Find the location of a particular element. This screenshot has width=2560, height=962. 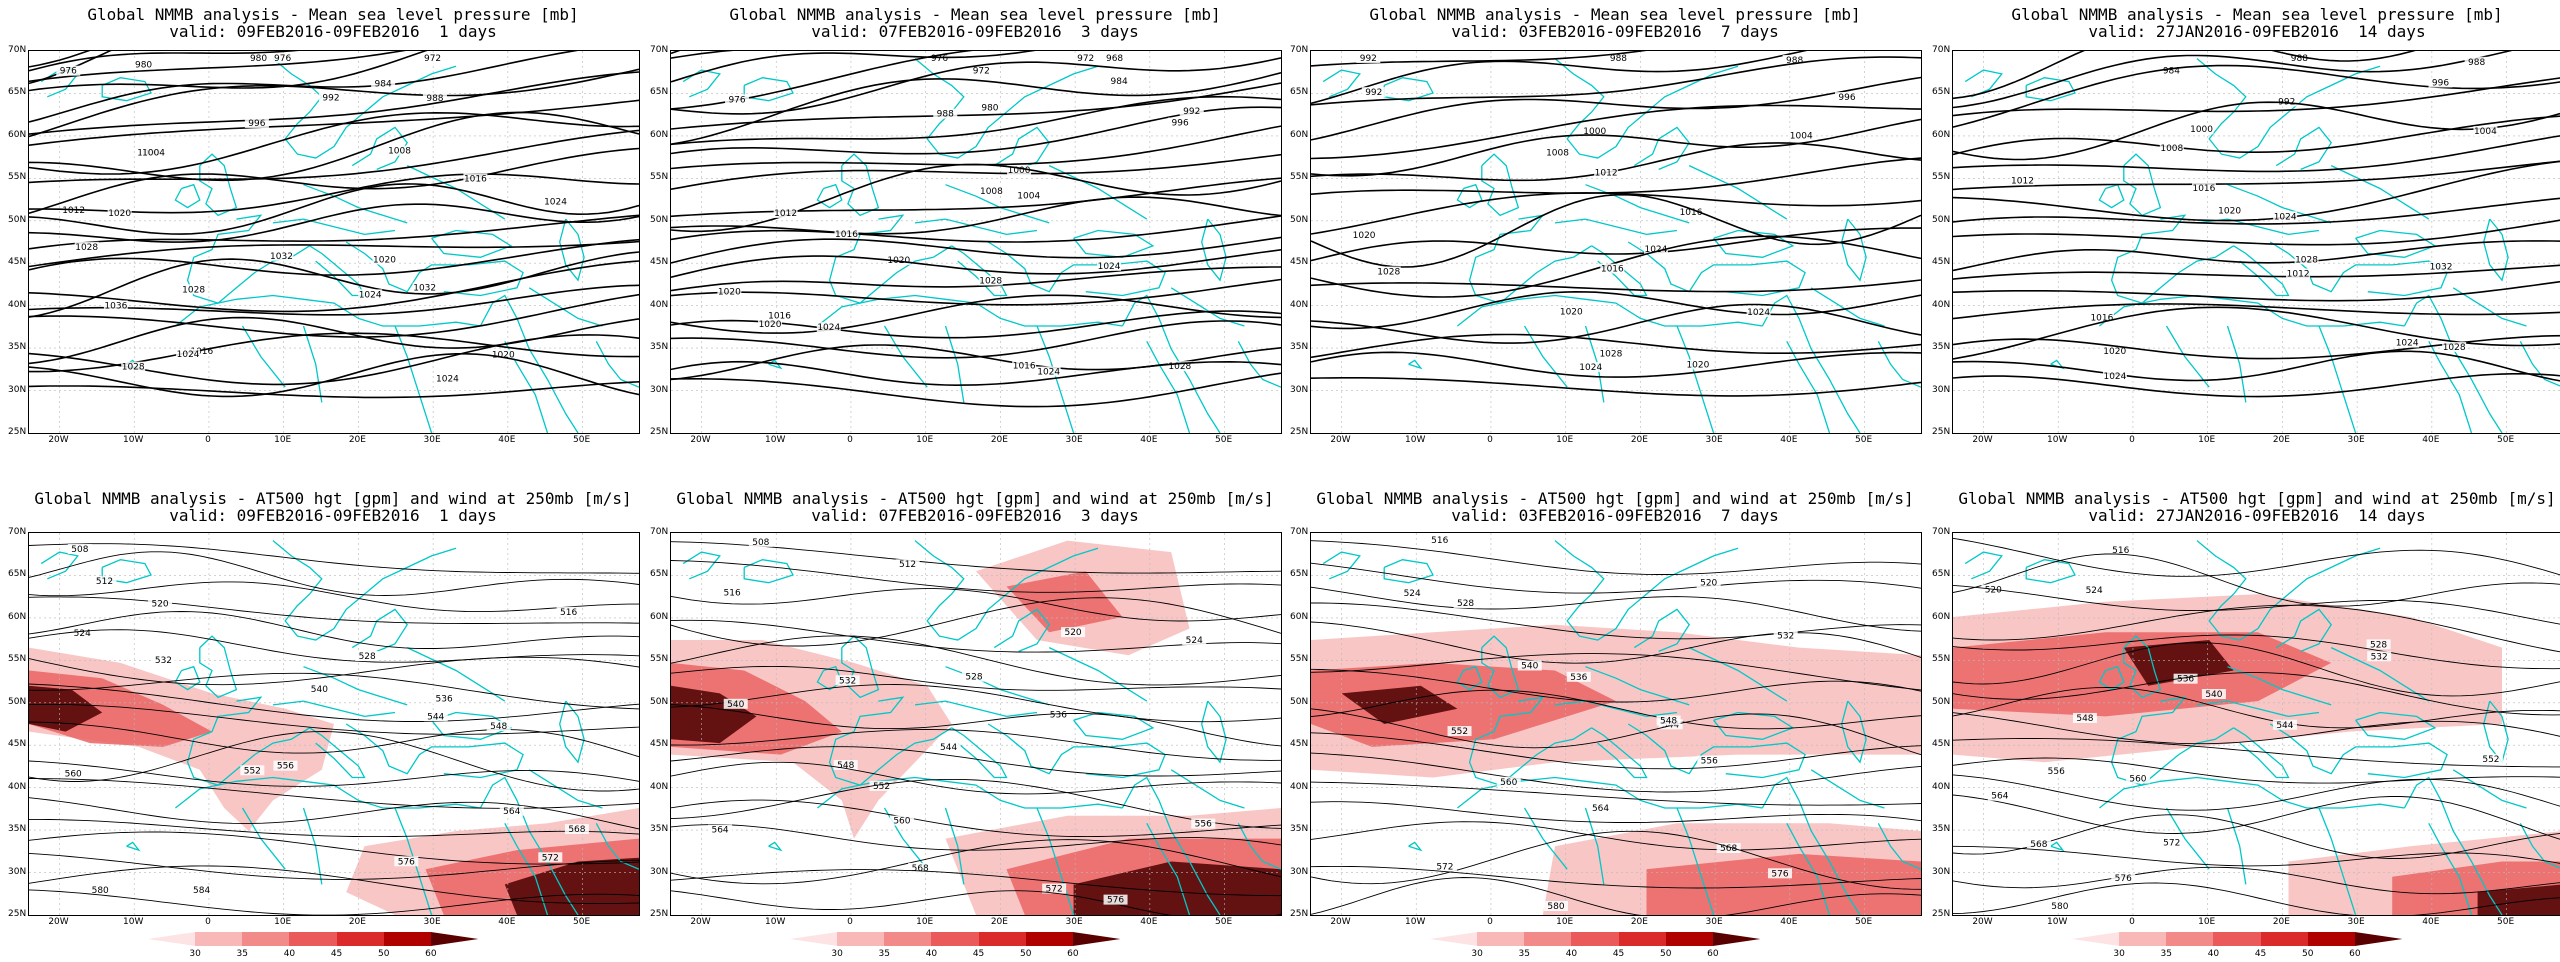

contour-label: 532 is located at coordinates (1785, 636).